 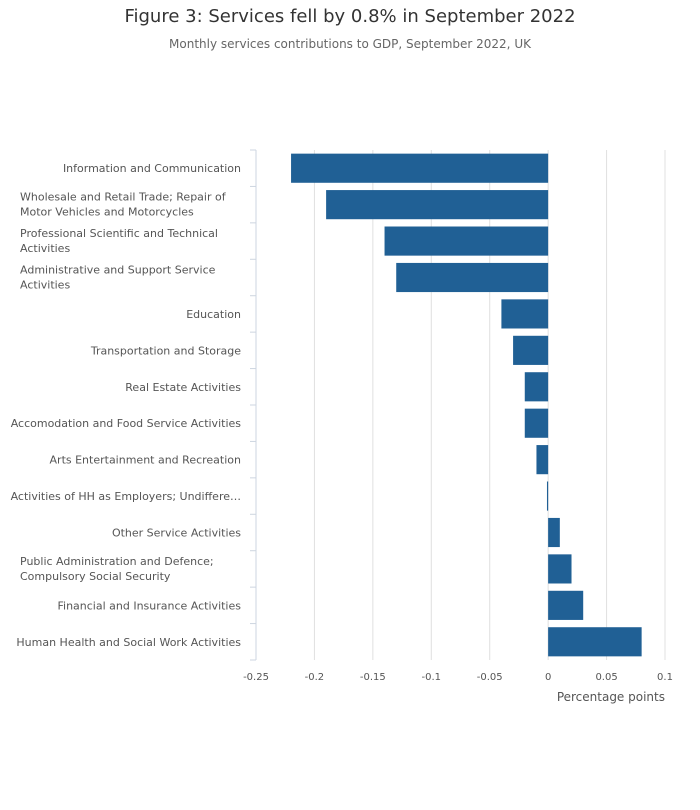 What do you see at coordinates (128, 642) in the screenshot?
I see `category-label: Human Health and Social Work Activities` at bounding box center [128, 642].